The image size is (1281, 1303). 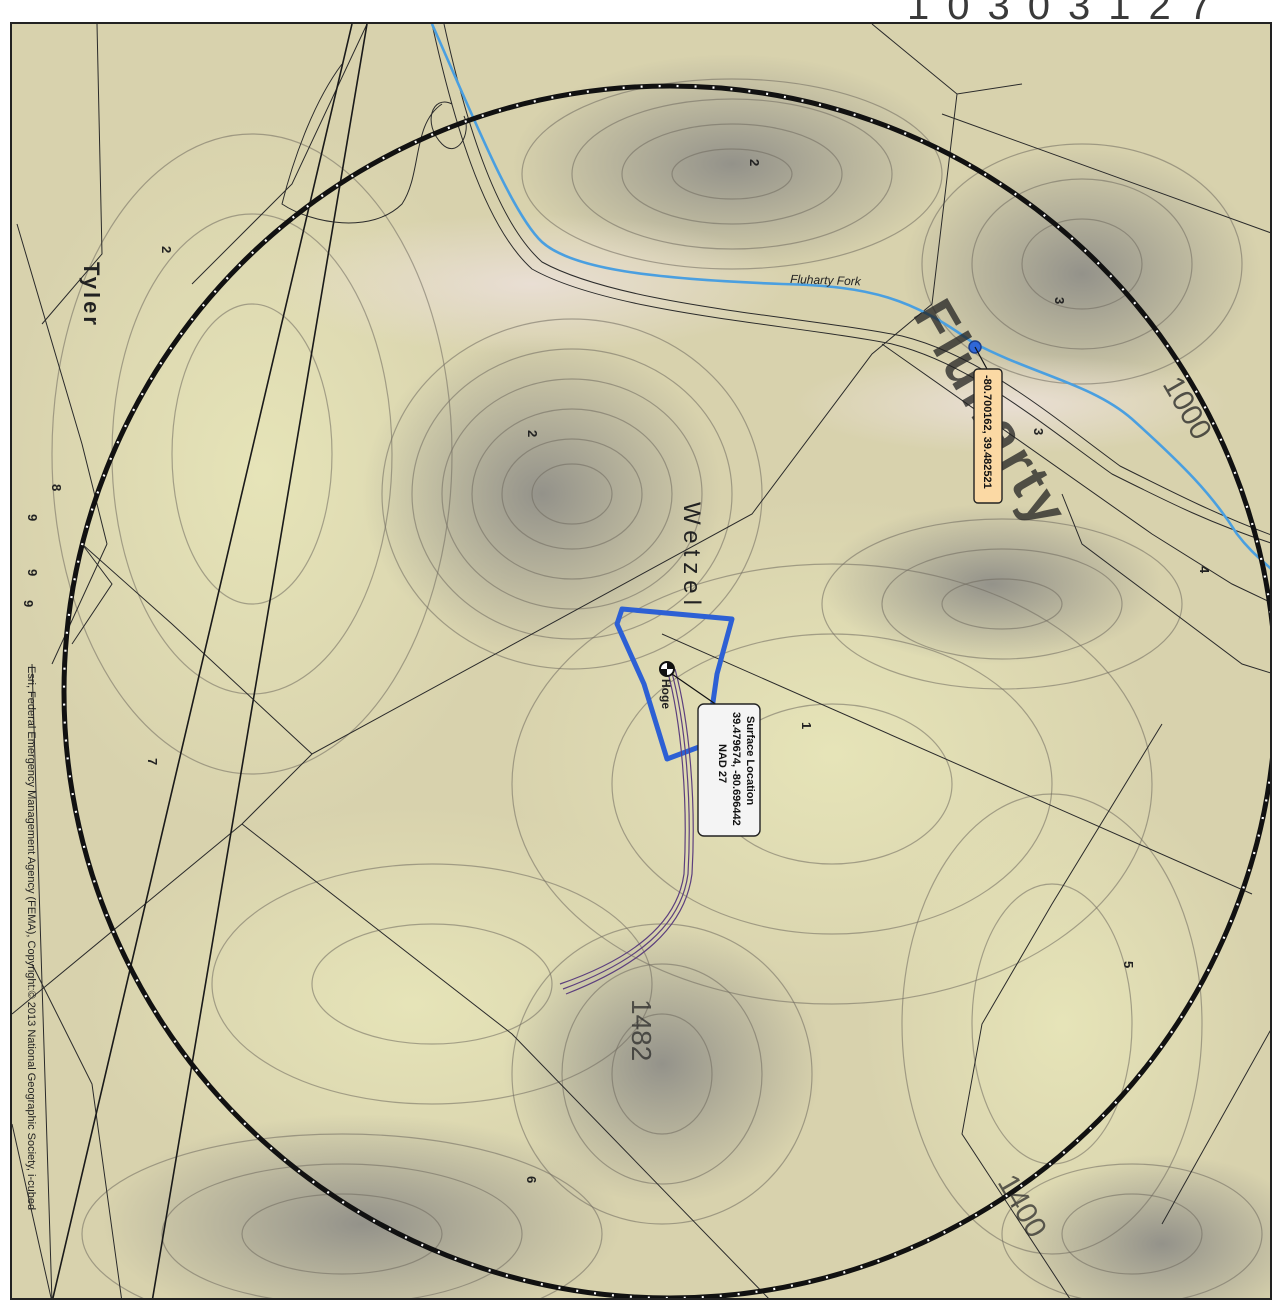 I want to click on document-number: 10303127, so click(x=1068, y=14).